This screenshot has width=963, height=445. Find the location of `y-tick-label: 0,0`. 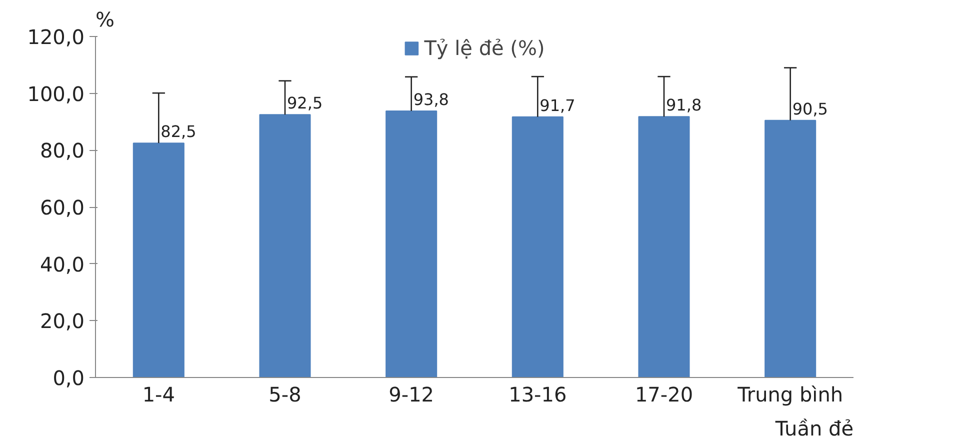

y-tick-label: 0,0 is located at coordinates (68, 378).